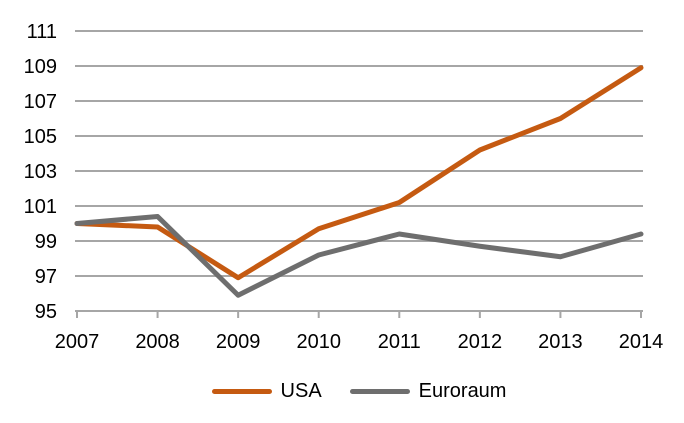 The height and width of the screenshot is (423, 684). I want to click on euroraum-legend-swatch, so click(379, 391).